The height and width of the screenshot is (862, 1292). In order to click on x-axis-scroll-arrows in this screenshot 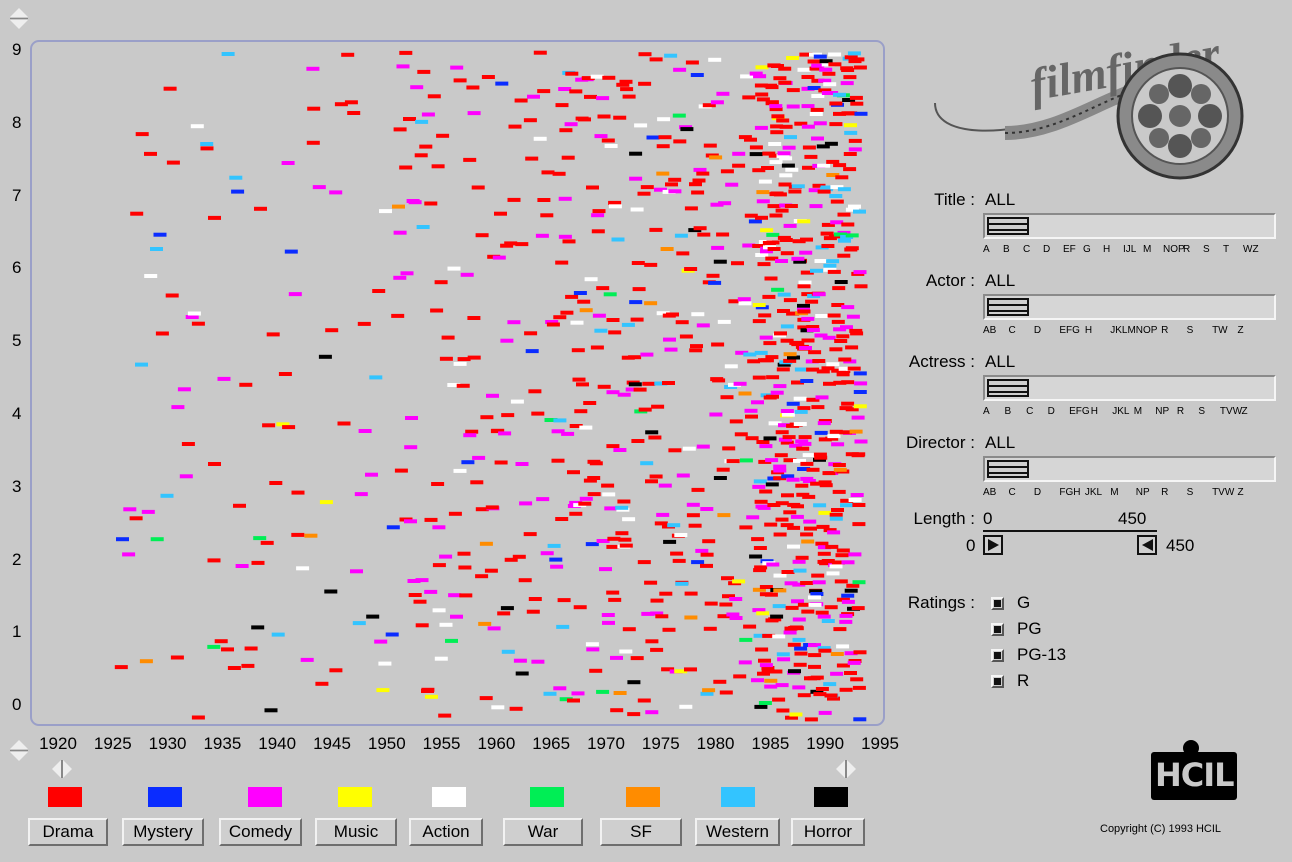, I will do `click(19, 752)`.